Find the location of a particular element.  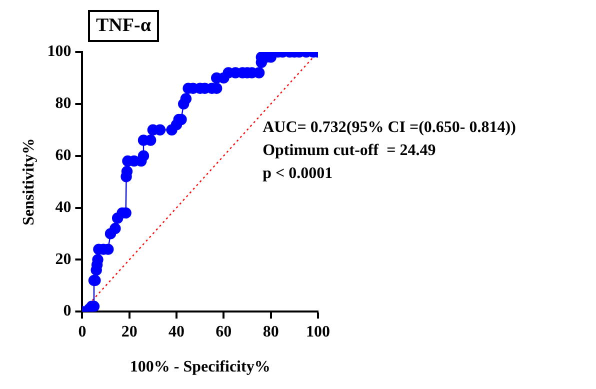

chart-title: TNF-α is located at coordinates (123, 26).